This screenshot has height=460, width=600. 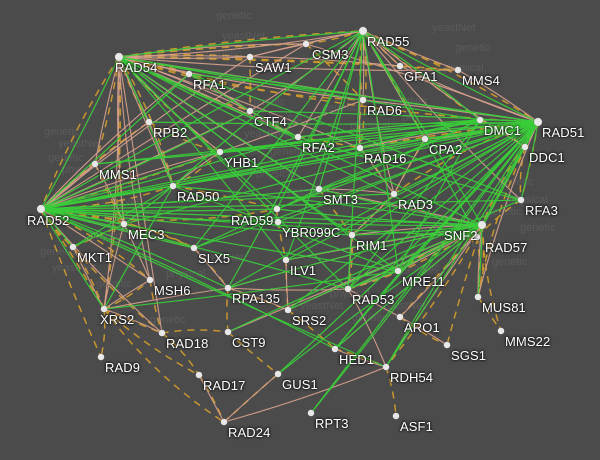 I want to click on graph-node-rad3, so click(x=394, y=194).